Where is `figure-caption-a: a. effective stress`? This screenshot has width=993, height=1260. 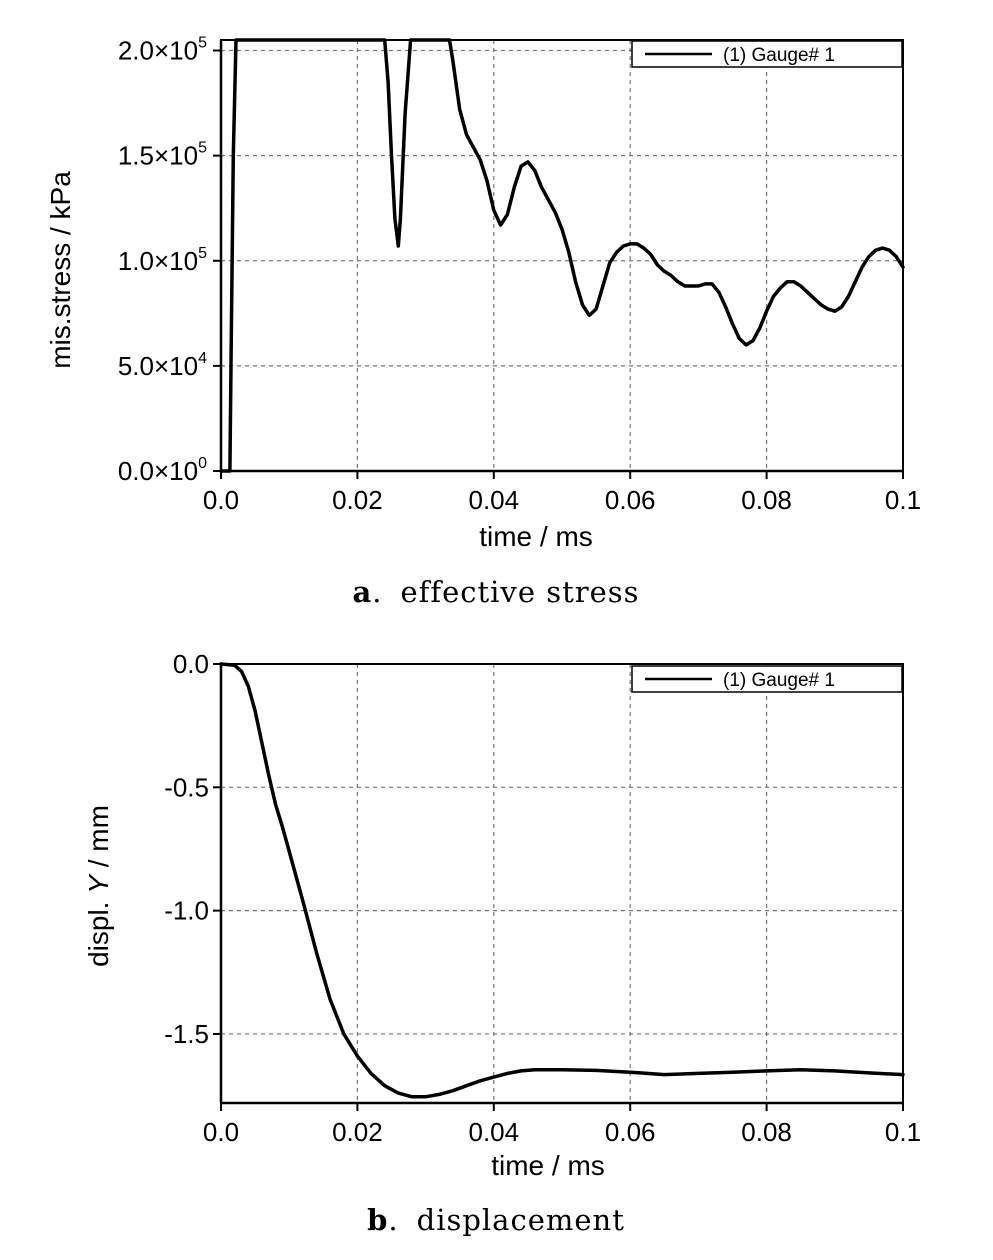
figure-caption-a: a. effective stress is located at coordinates (495, 592).